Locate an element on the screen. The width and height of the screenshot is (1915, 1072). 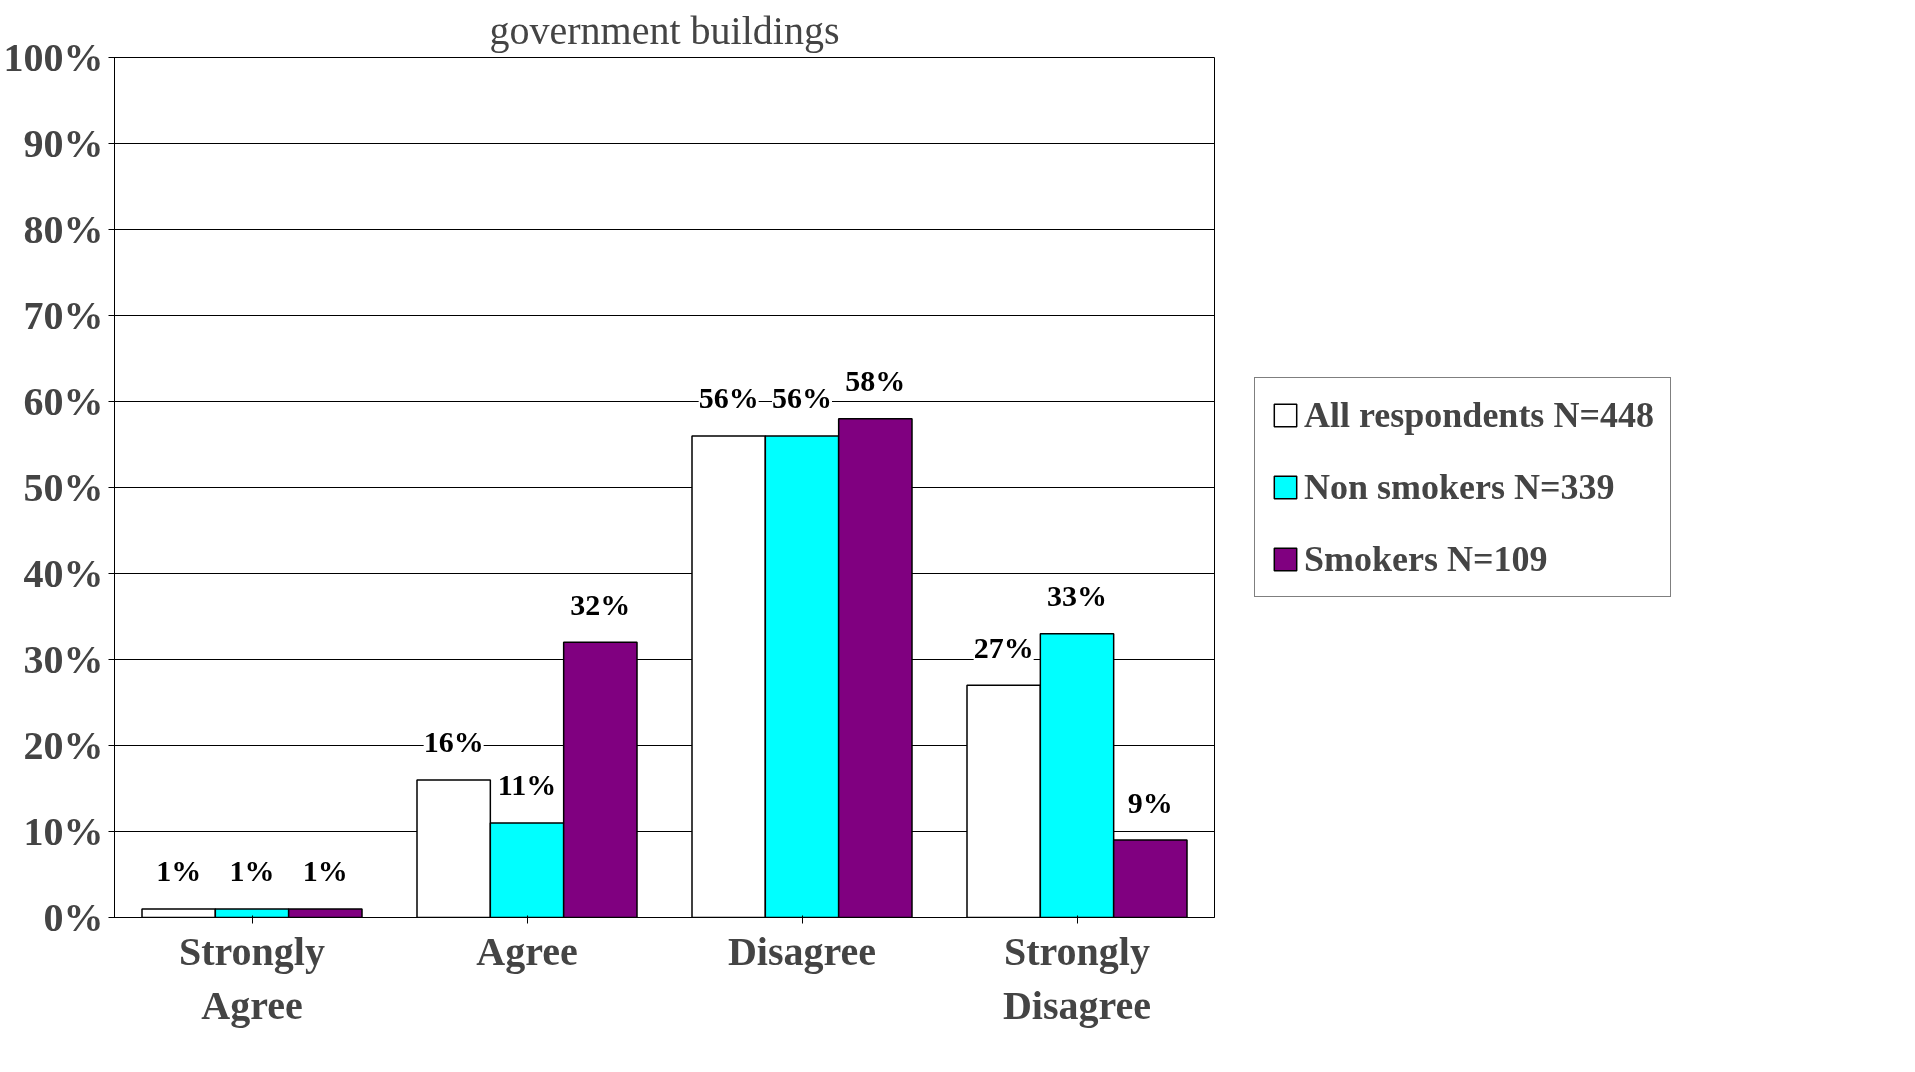
legend-label: Smokers N=109 is located at coordinates (1426, 559).